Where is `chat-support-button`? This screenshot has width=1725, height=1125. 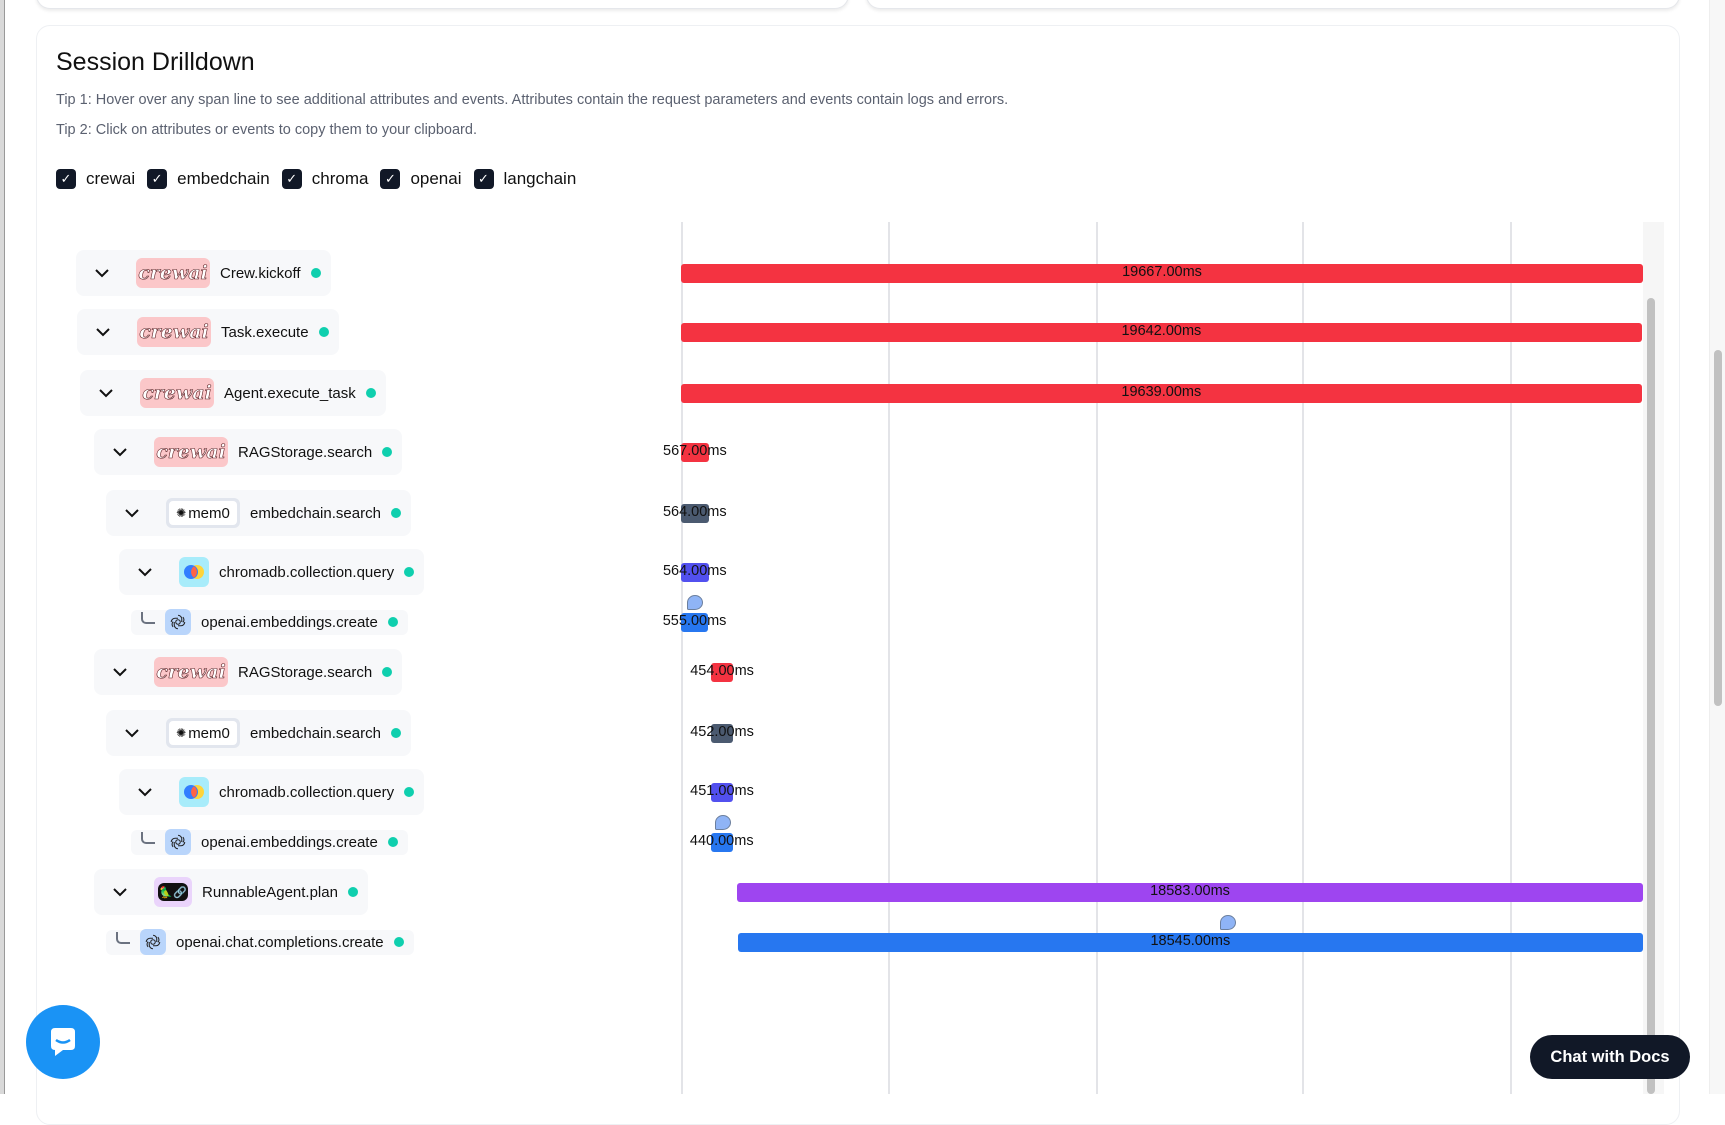 chat-support-button is located at coordinates (63, 1042).